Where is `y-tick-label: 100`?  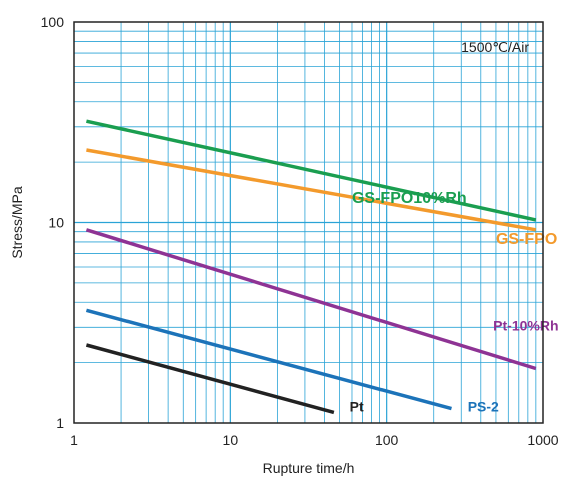
y-tick-label: 100 is located at coordinates (53, 22).